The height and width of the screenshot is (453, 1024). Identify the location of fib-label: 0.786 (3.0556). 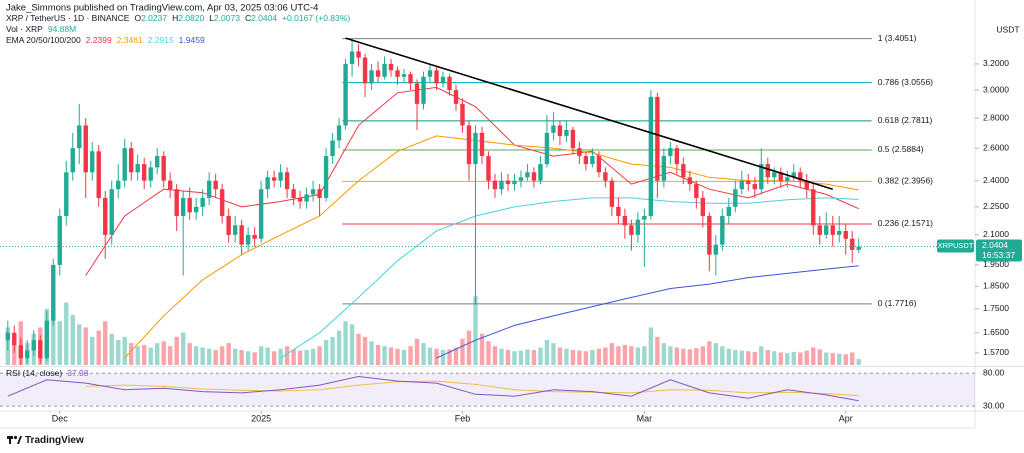
(905, 82).